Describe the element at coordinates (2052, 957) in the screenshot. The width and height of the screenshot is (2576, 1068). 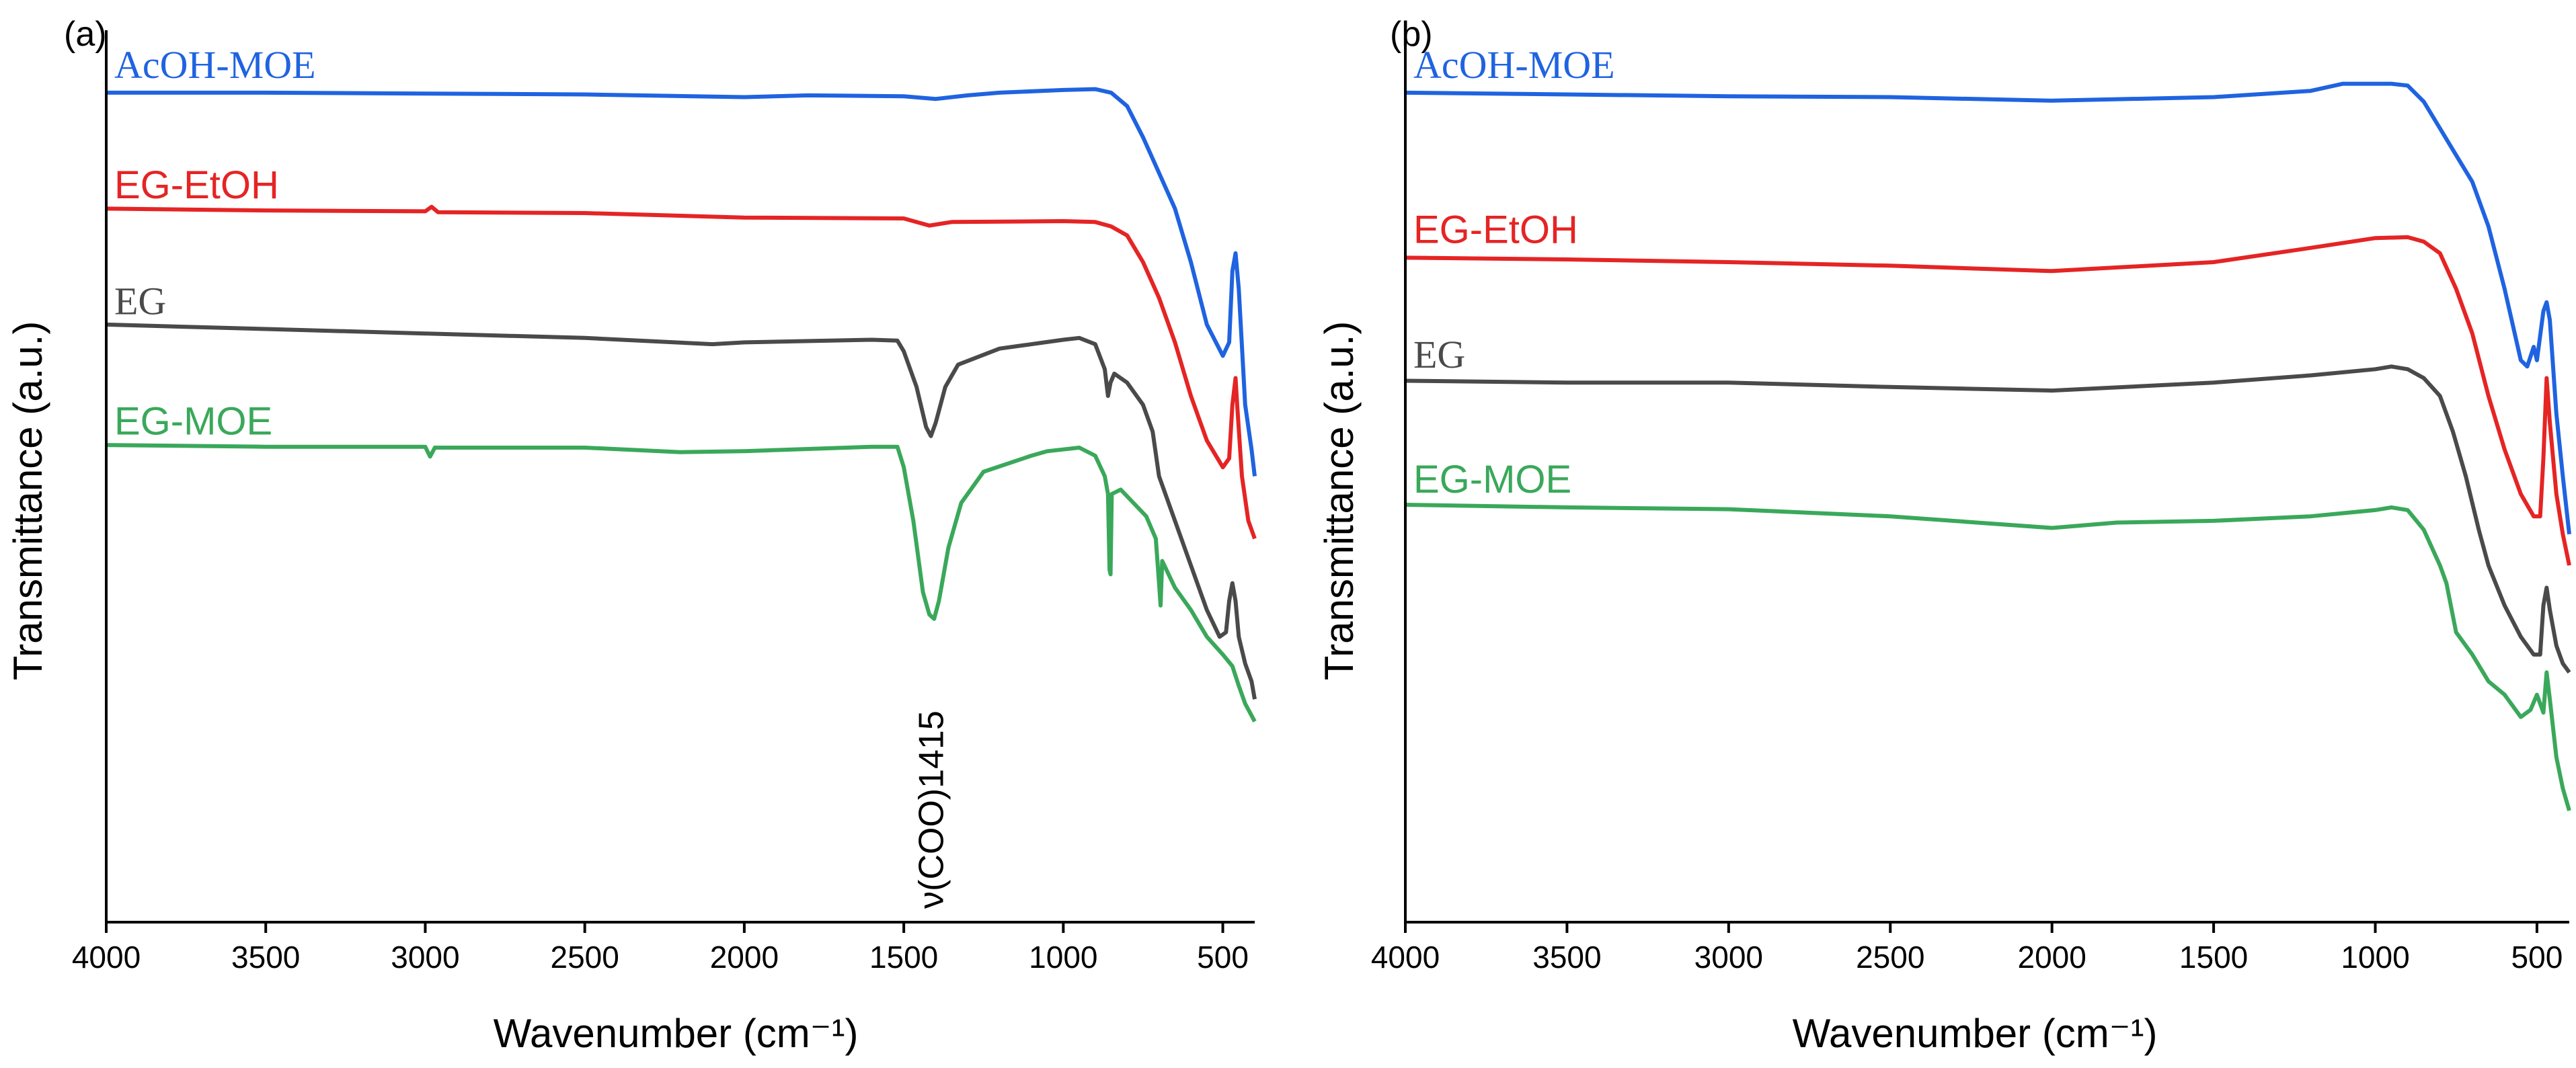
I see `x-tick-label-b-2000: 2000` at that location.